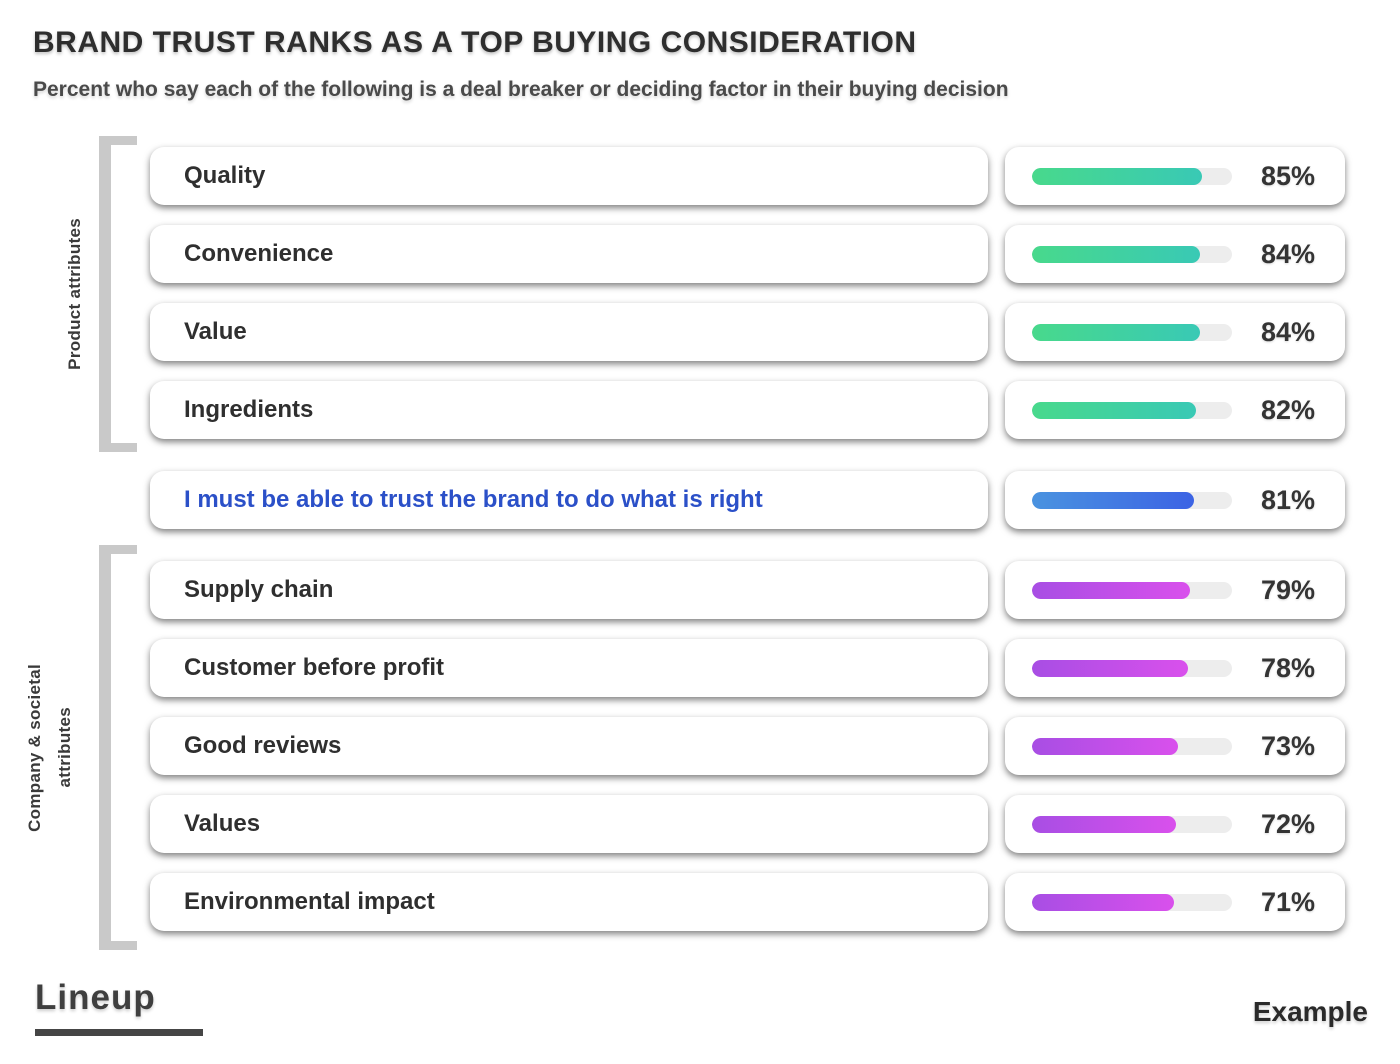 This screenshot has width=1400, height=1064. What do you see at coordinates (569, 746) in the screenshot?
I see `row-label-card: Good reviews` at bounding box center [569, 746].